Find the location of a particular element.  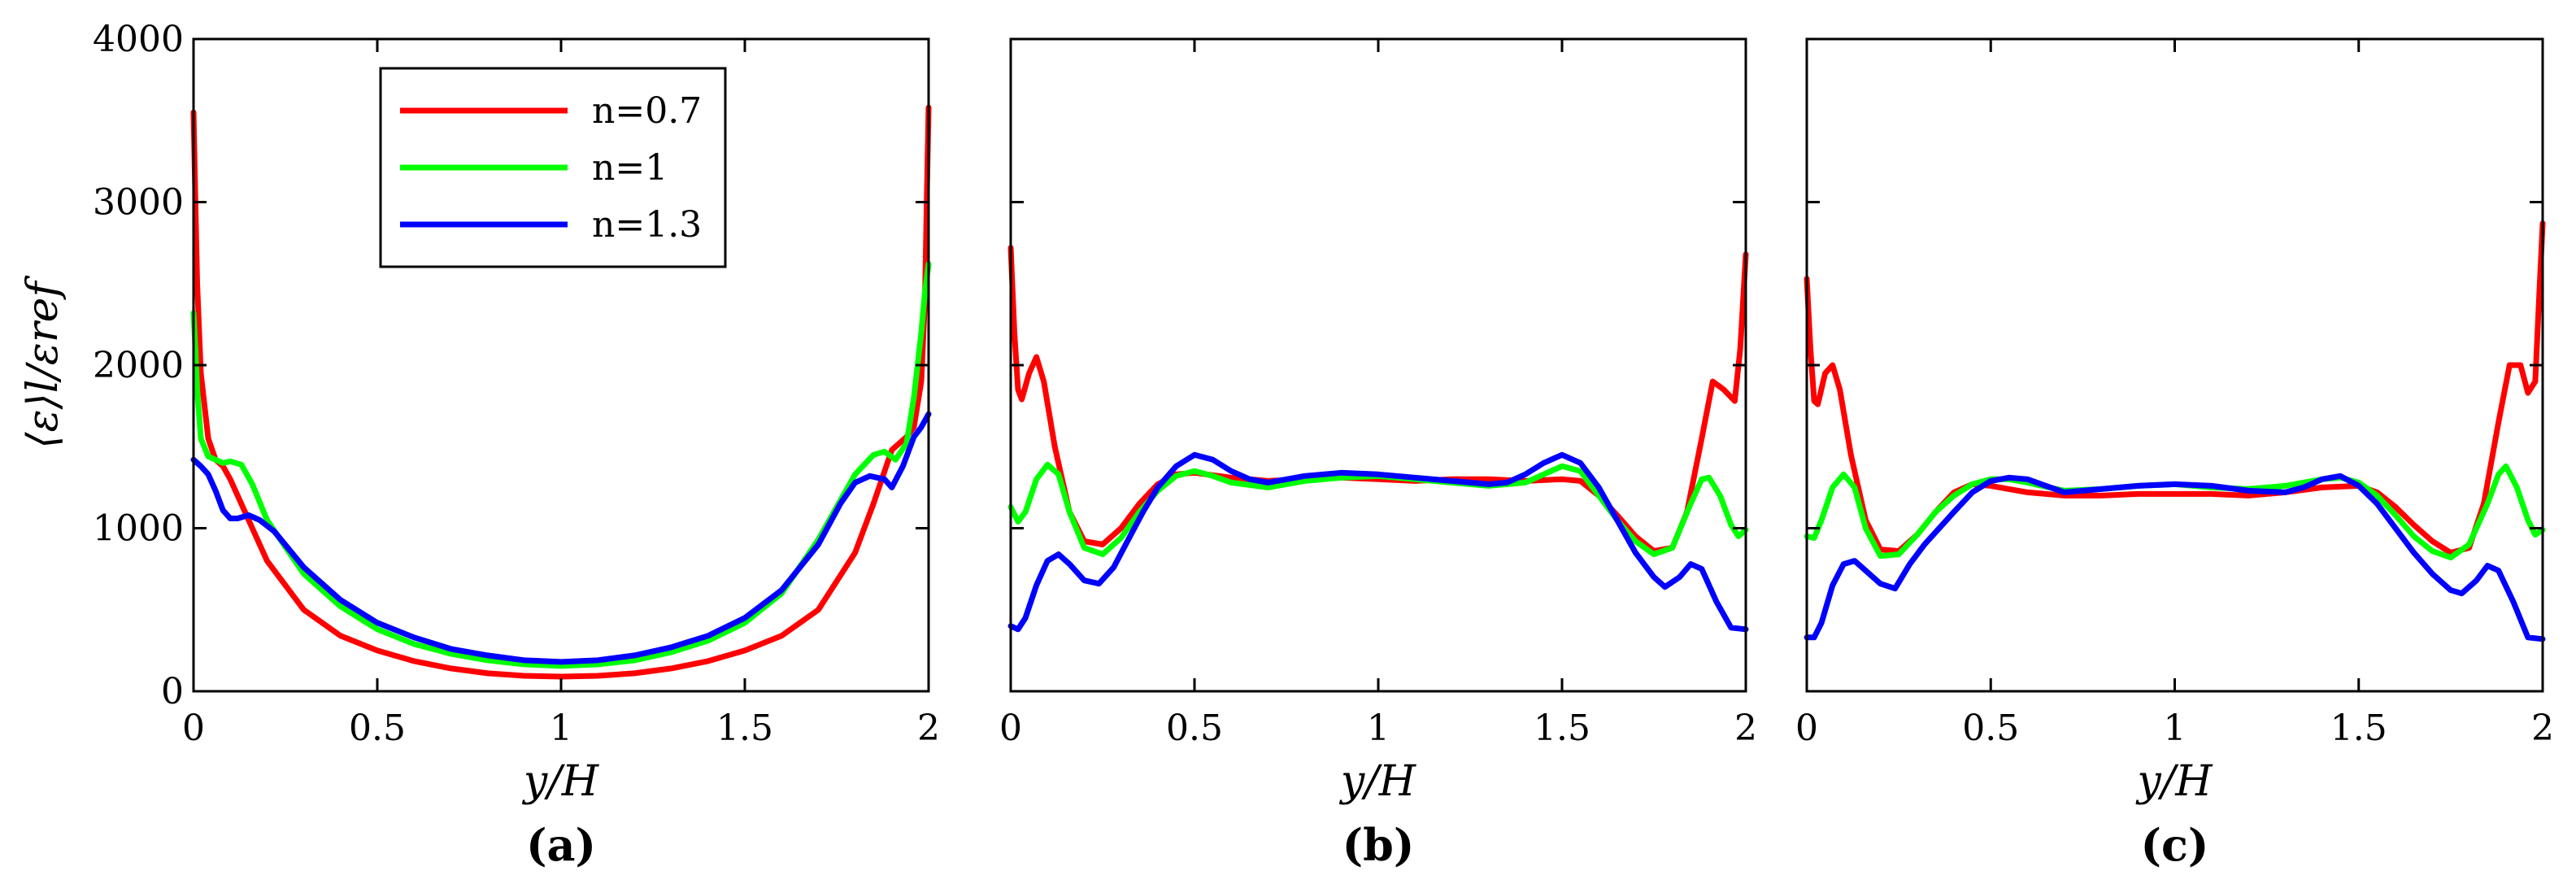

legend-label: n=1 is located at coordinates (630, 168).